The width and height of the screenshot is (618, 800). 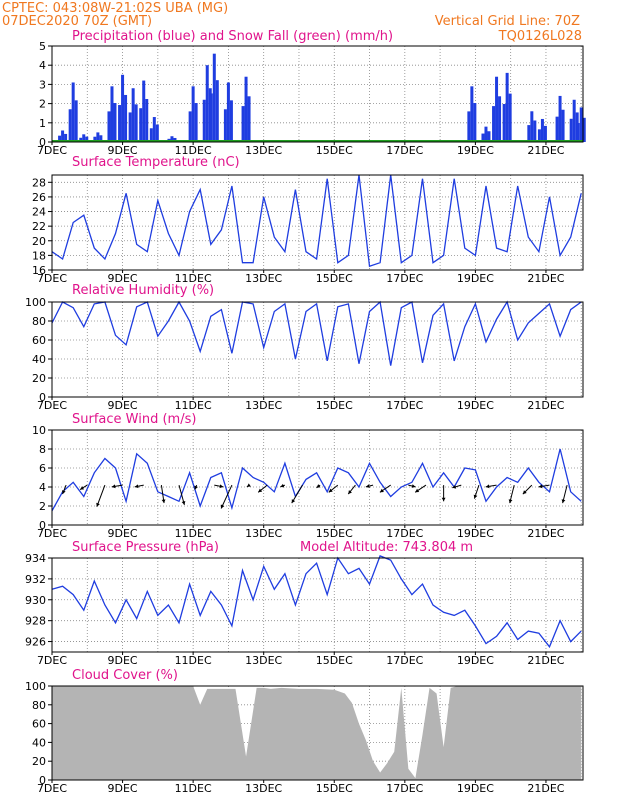 What do you see at coordinates (42, 468) in the screenshot?
I see `y-tick-label: 6` at bounding box center [42, 468].